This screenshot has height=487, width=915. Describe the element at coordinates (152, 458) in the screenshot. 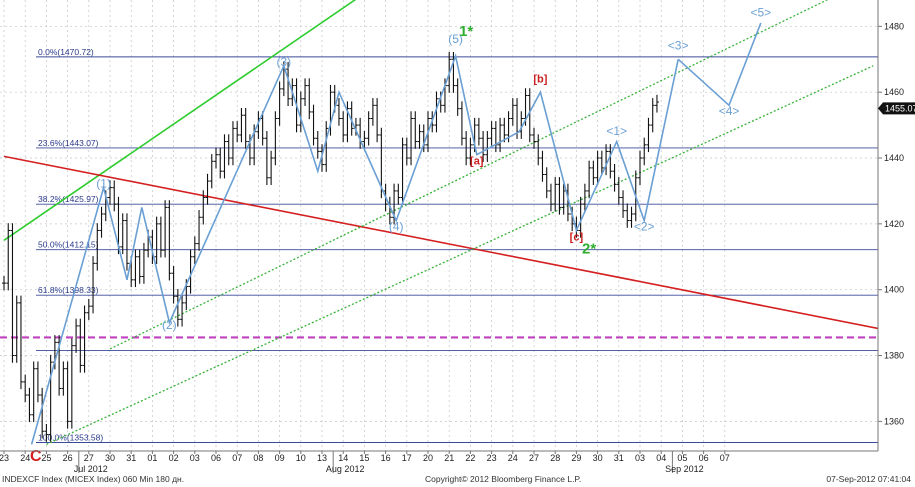

I see `x-tick-label: 01` at that location.